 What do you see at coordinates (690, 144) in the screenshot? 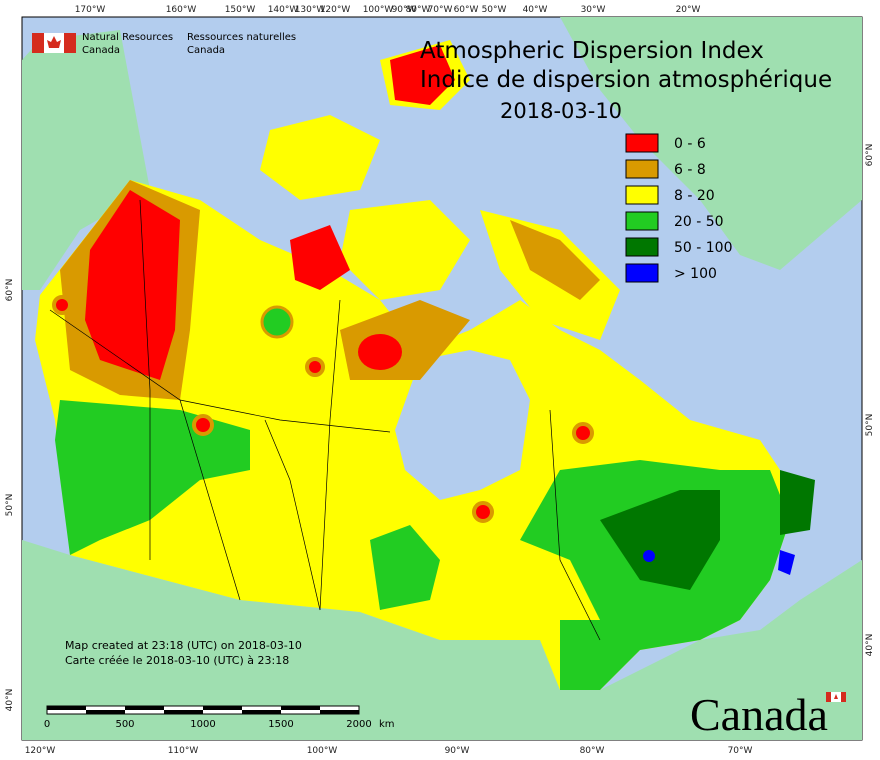
I see `legend-label: 0 - 6` at bounding box center [690, 144].